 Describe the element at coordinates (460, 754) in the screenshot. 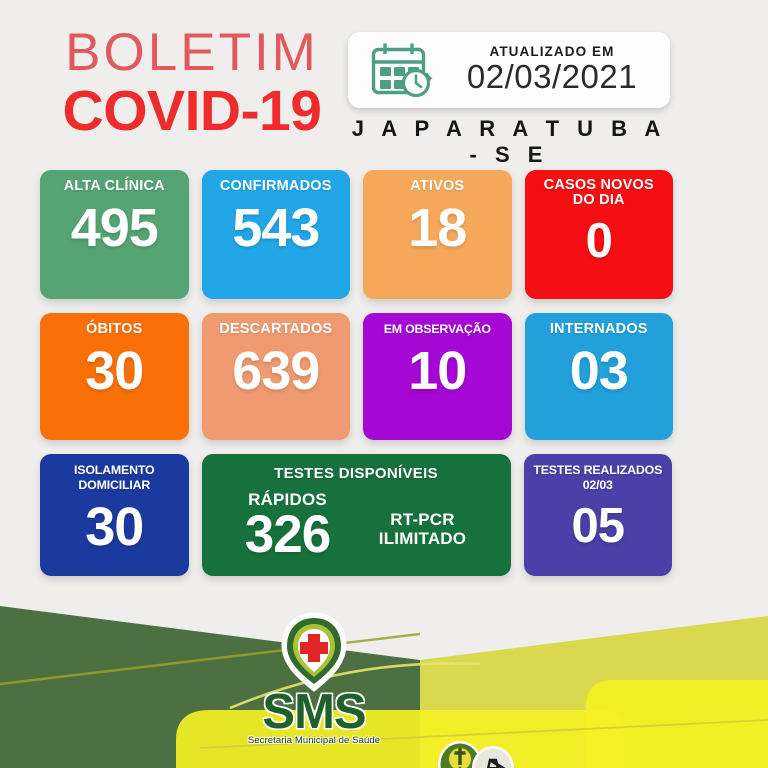

I see `church-cross-icon` at that location.